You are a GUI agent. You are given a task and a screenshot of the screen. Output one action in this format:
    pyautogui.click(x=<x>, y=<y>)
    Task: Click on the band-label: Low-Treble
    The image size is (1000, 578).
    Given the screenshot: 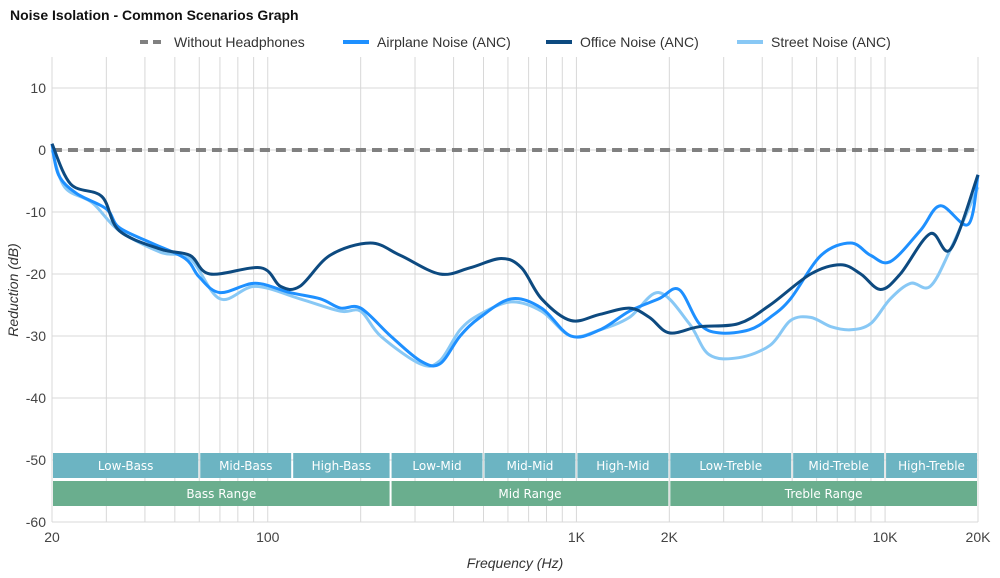 What is the action you would take?
    pyautogui.click(x=730, y=466)
    